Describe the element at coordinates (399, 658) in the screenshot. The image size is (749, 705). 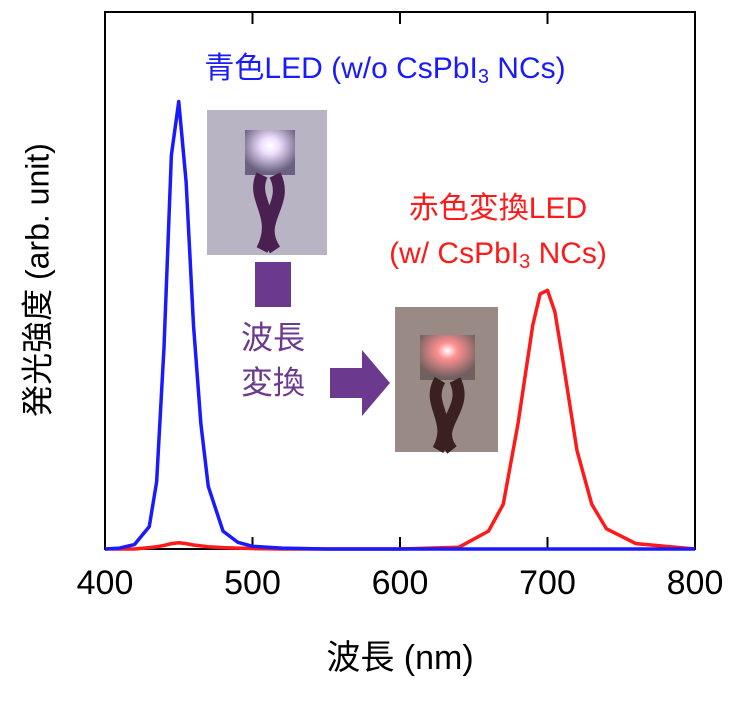
I see `x-axis-label: 波長 (nm)` at that location.